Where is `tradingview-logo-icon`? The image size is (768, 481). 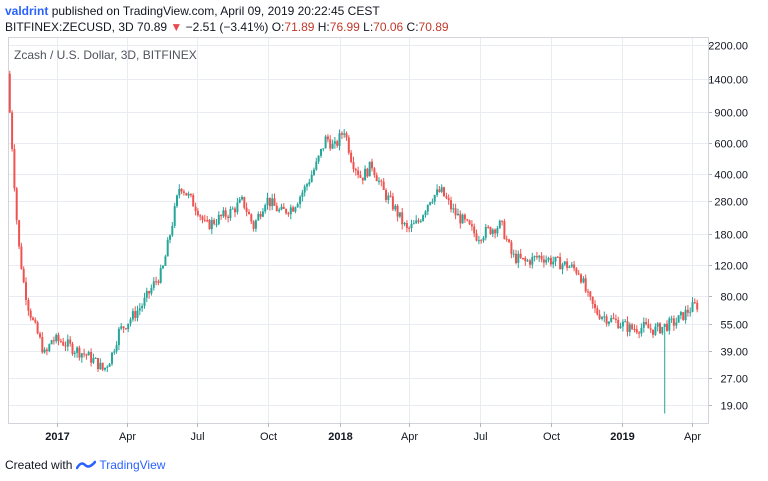 tradingview-logo-icon is located at coordinates (86, 465).